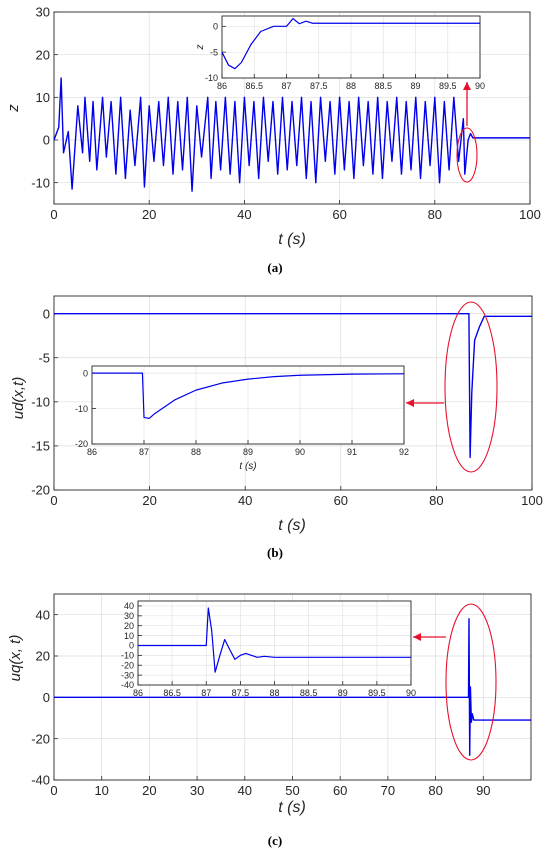  Describe the element at coordinates (352, 452) in the screenshot. I see `panel-b-inset-tick-label-x: 91` at that location.